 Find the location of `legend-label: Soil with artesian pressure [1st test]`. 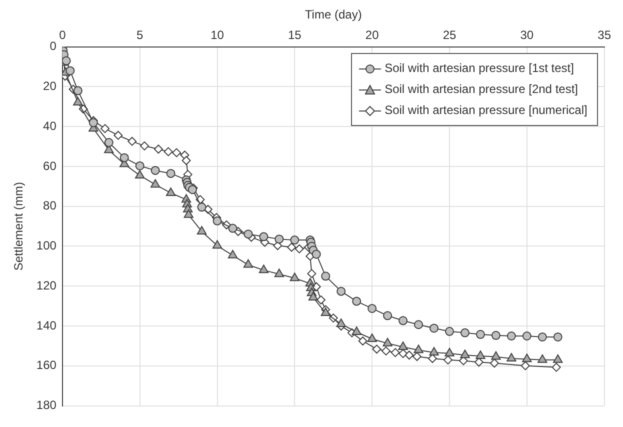

legend-label: Soil with artesian pressure [1st test] is located at coordinates (479, 67).